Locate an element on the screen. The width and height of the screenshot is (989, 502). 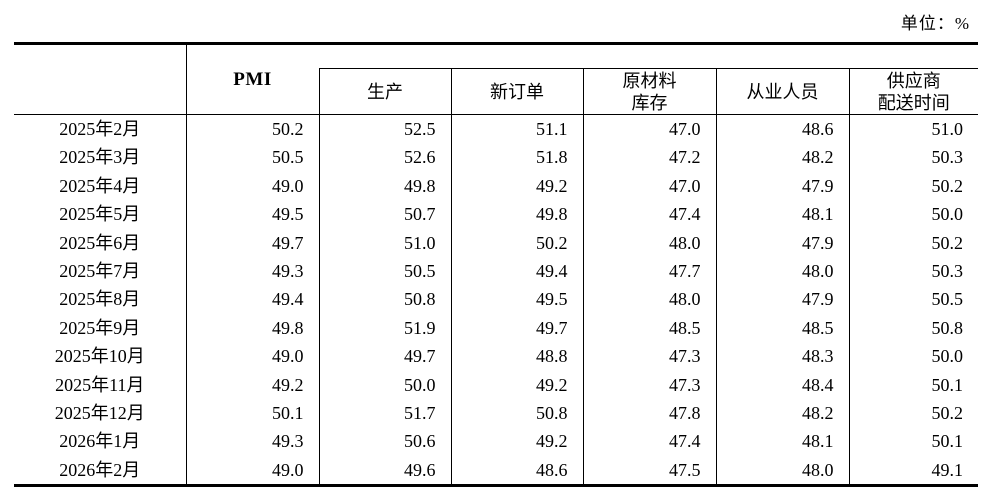
month-cell: 2026年1月 is located at coordinates (100, 441).